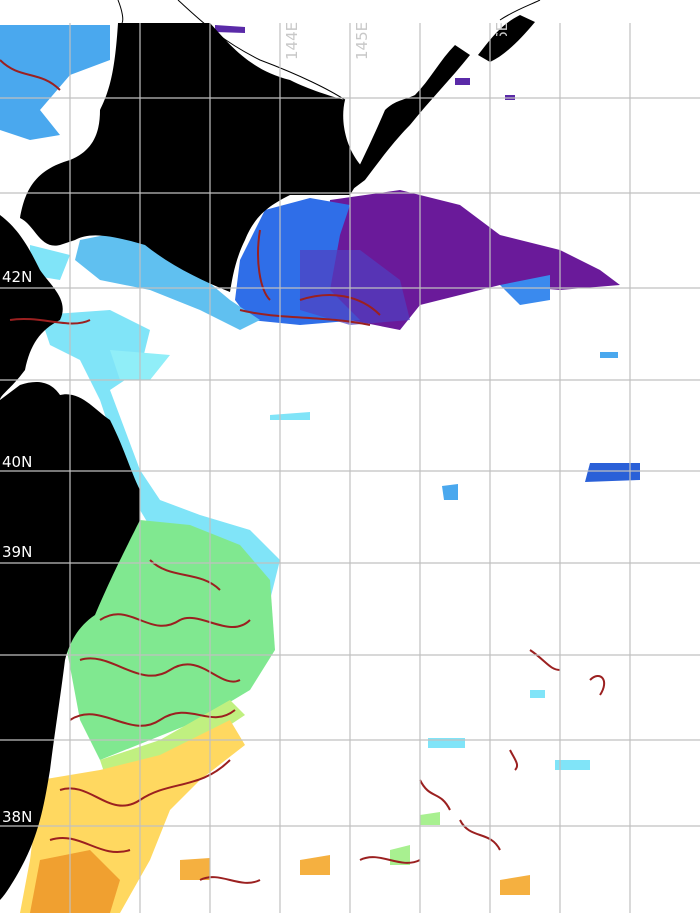 This screenshot has height=913, width=700. Describe the element at coordinates (612, 472) in the screenshot. I see `east-blue-patch` at that location.